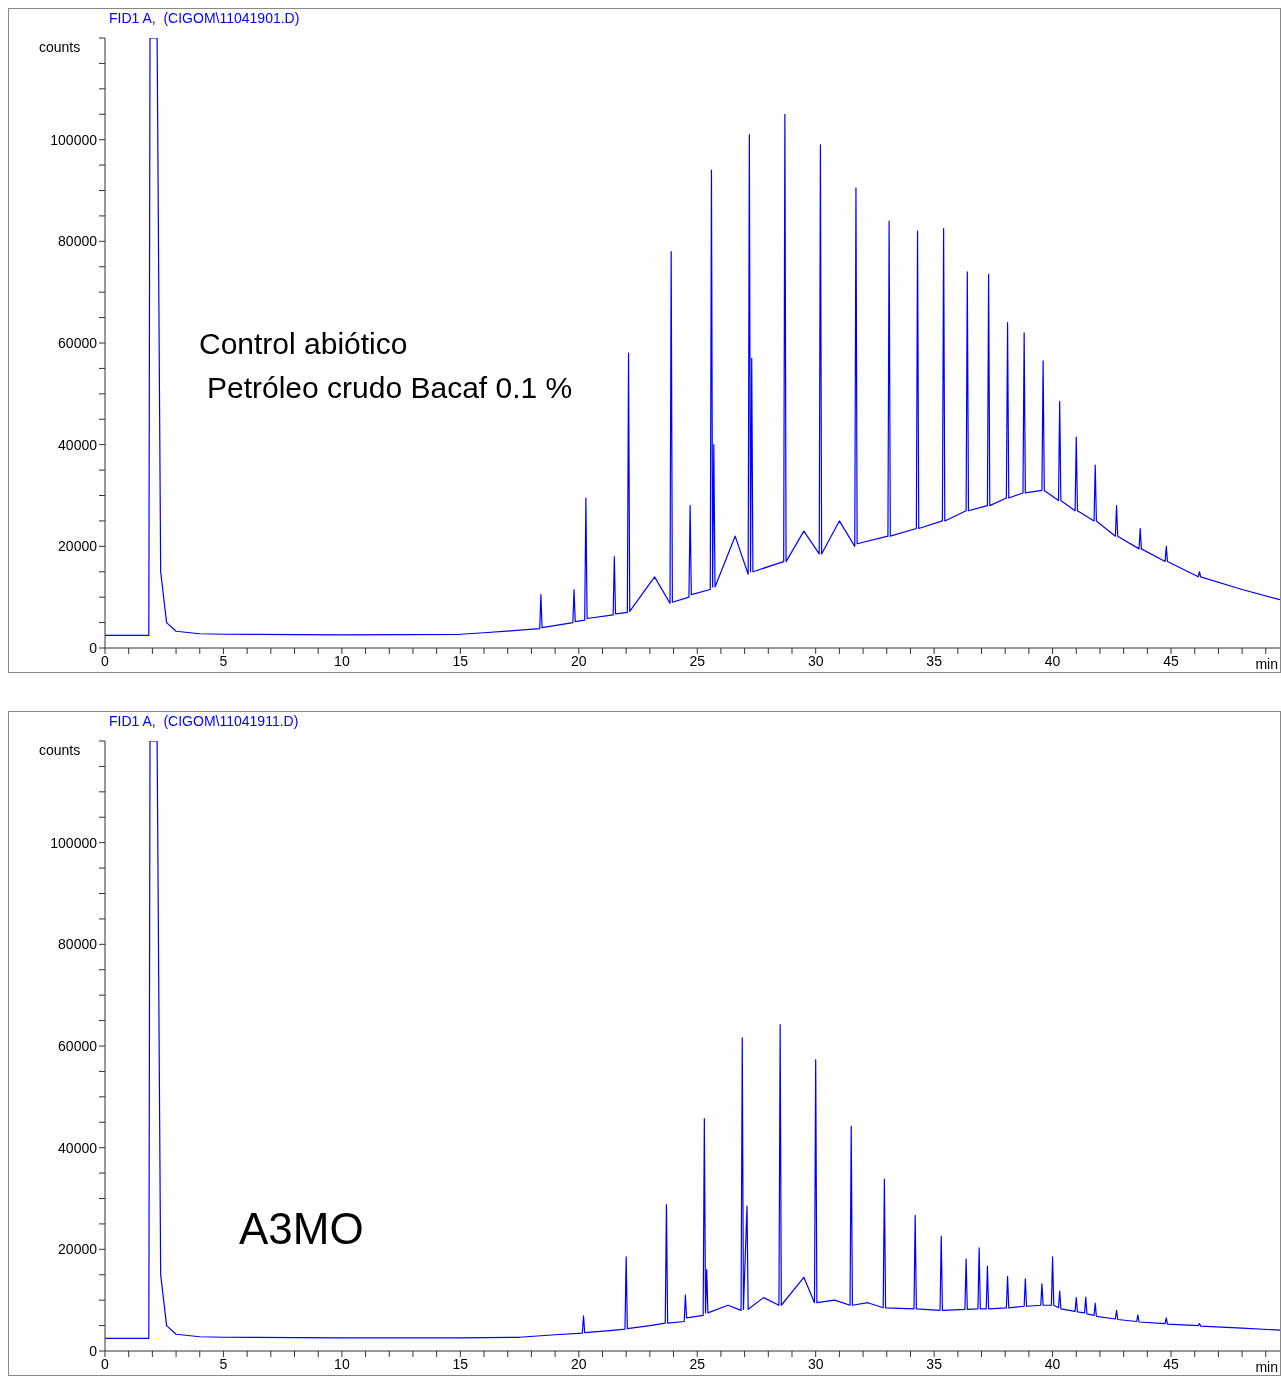 Image resolution: width=1281 pixels, height=1381 pixels. I want to click on chart-title: FID1 A, (CIGOM\11041901.D), so click(204, 18).